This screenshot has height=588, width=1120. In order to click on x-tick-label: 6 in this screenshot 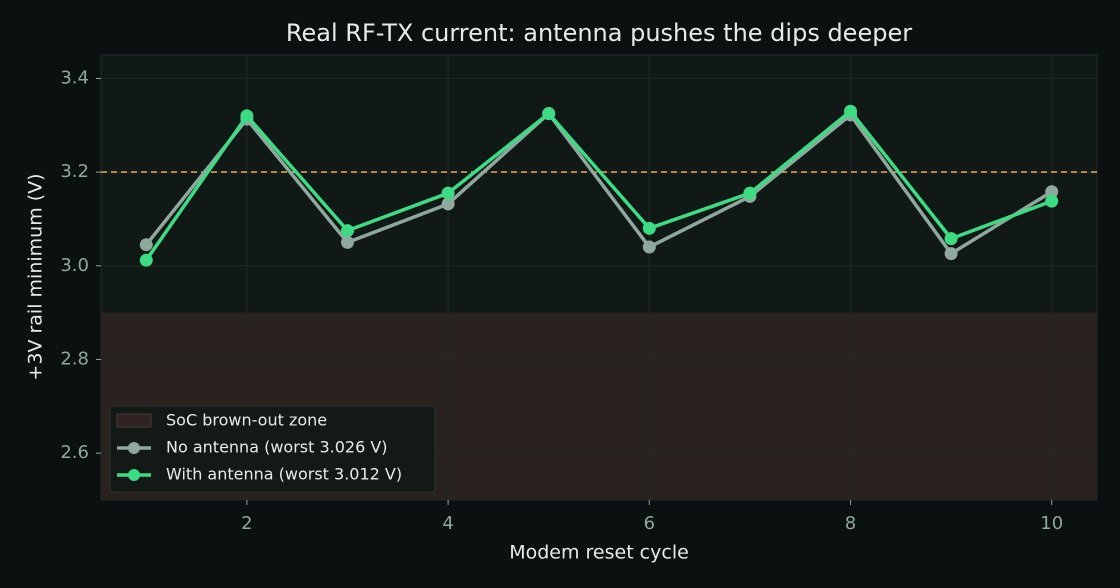, I will do `click(649, 523)`.